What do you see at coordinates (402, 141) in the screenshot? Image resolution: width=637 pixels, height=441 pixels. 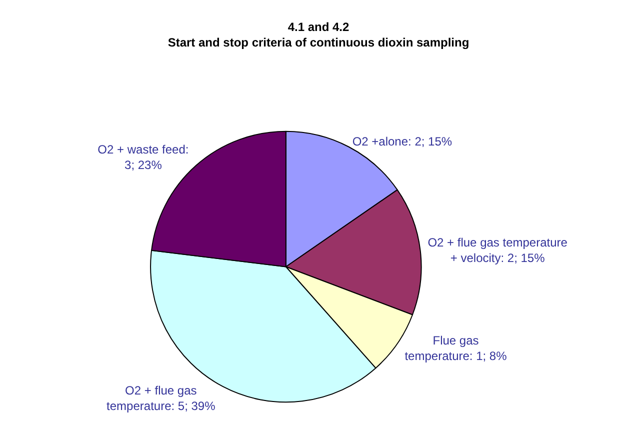 I see `slice-label: O2 +alone: 2; 15%` at bounding box center [402, 141].